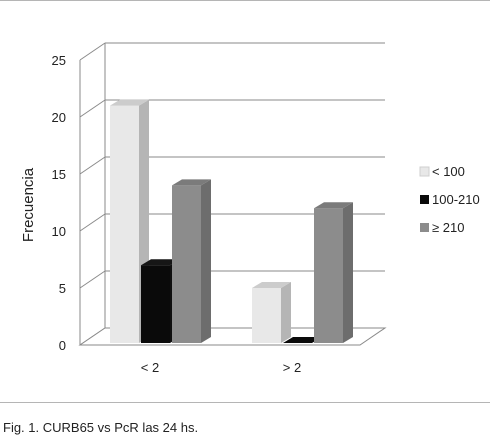  I want to click on figure-caption: Fig. 1. CURB65 vs PcR las 24 hs., so click(101, 427).